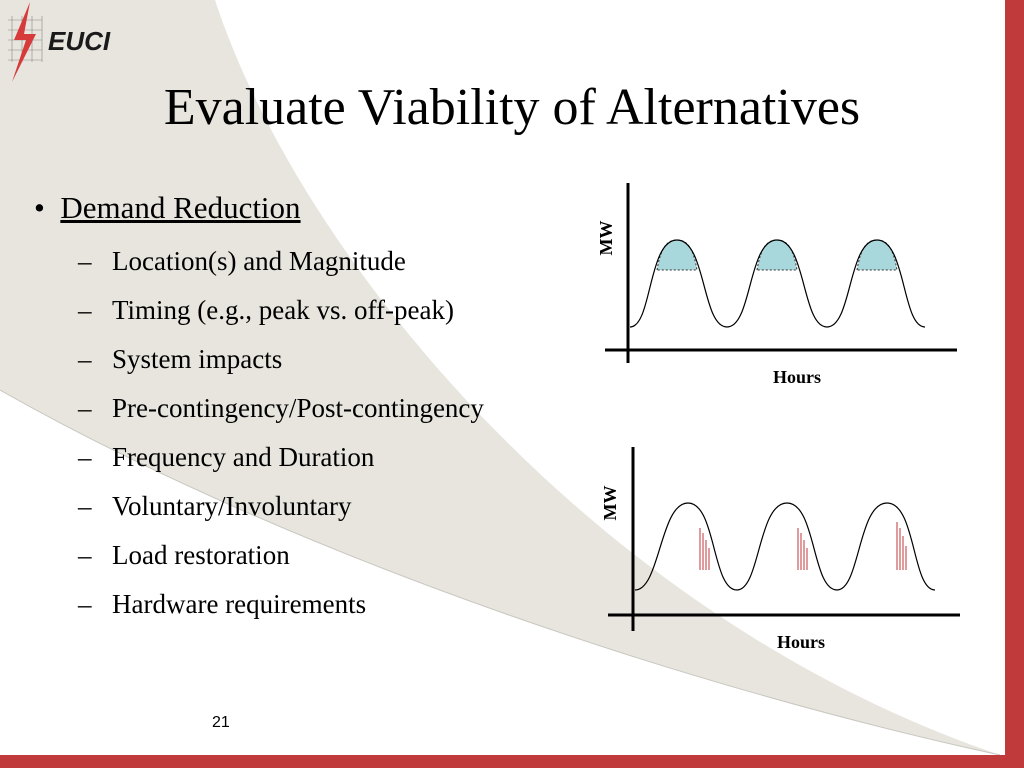  I want to click on slide-title: Evaluate Viability of Alternatives, so click(512, 107).